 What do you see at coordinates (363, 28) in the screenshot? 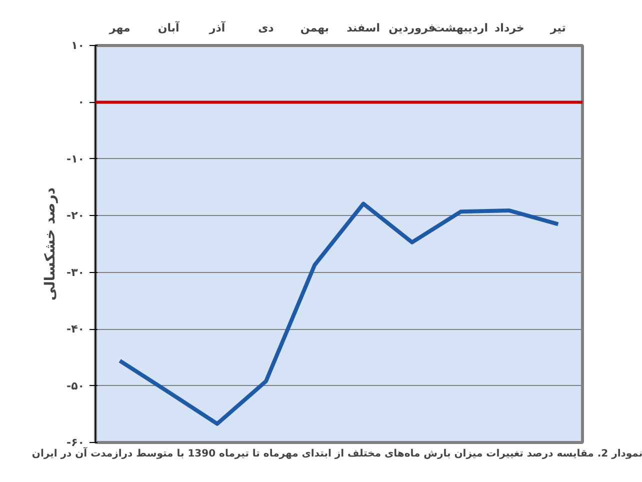
I see `x-tick-label: اسفند` at bounding box center [363, 28].